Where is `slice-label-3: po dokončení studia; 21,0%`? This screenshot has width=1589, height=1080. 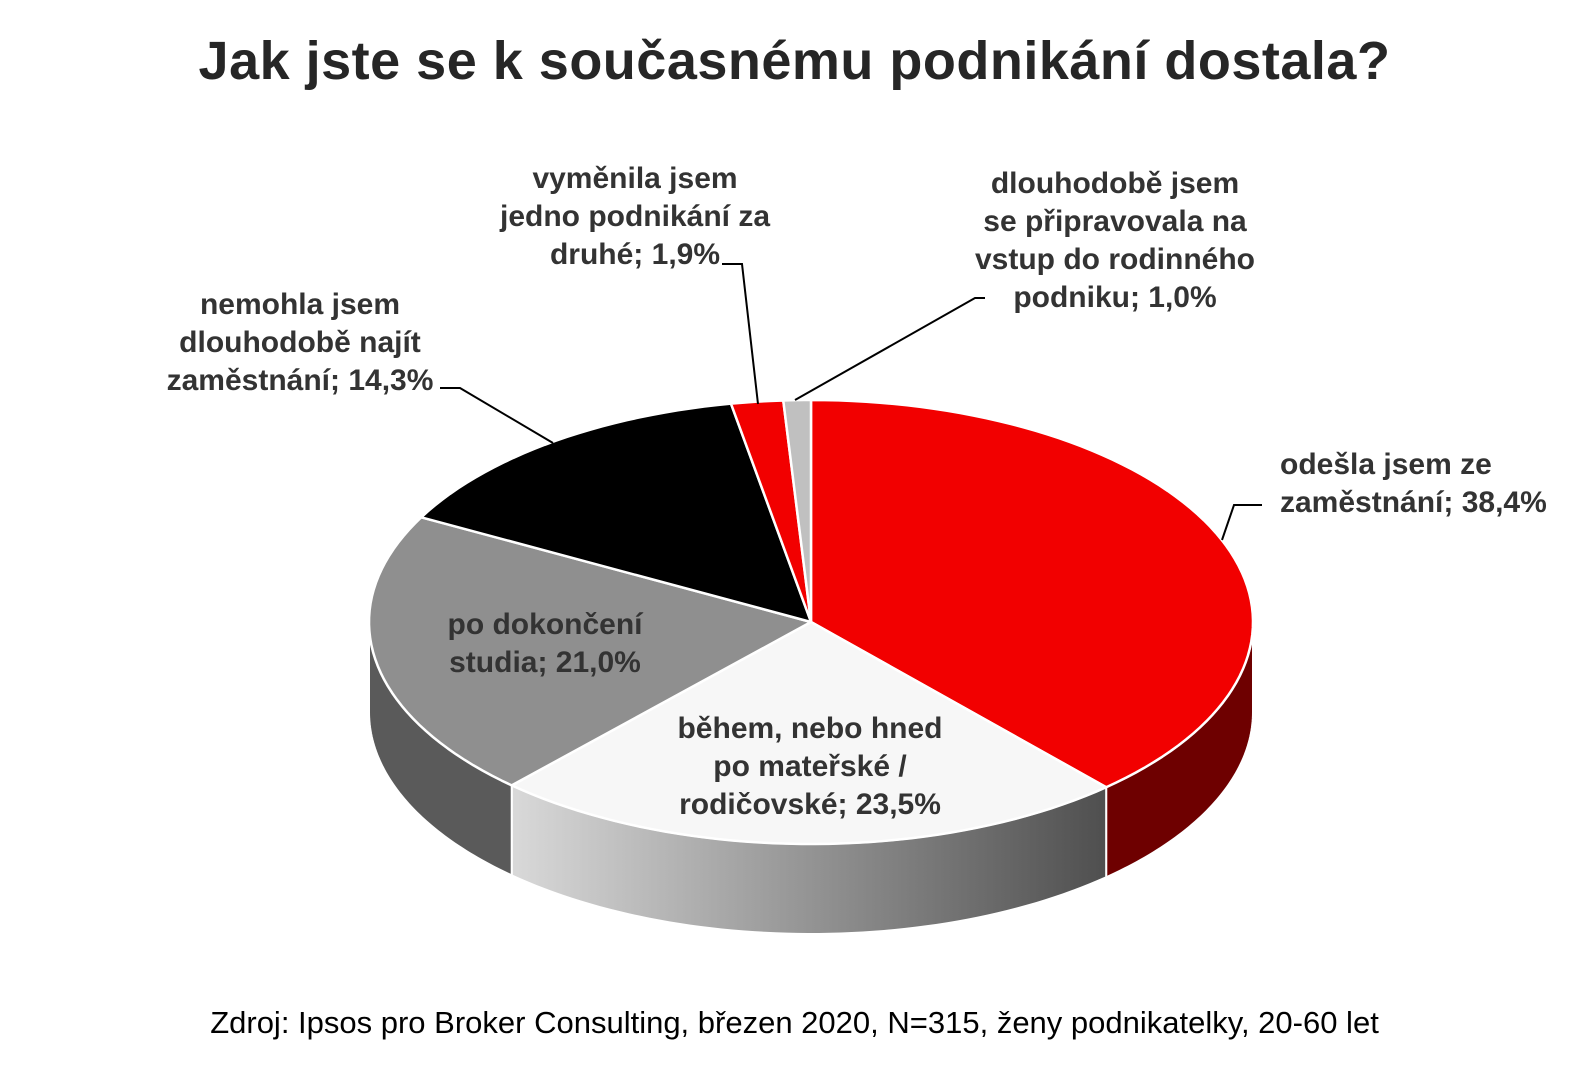
slice-label-3: po dokončení studia; 21,0% is located at coordinates (545, 643).